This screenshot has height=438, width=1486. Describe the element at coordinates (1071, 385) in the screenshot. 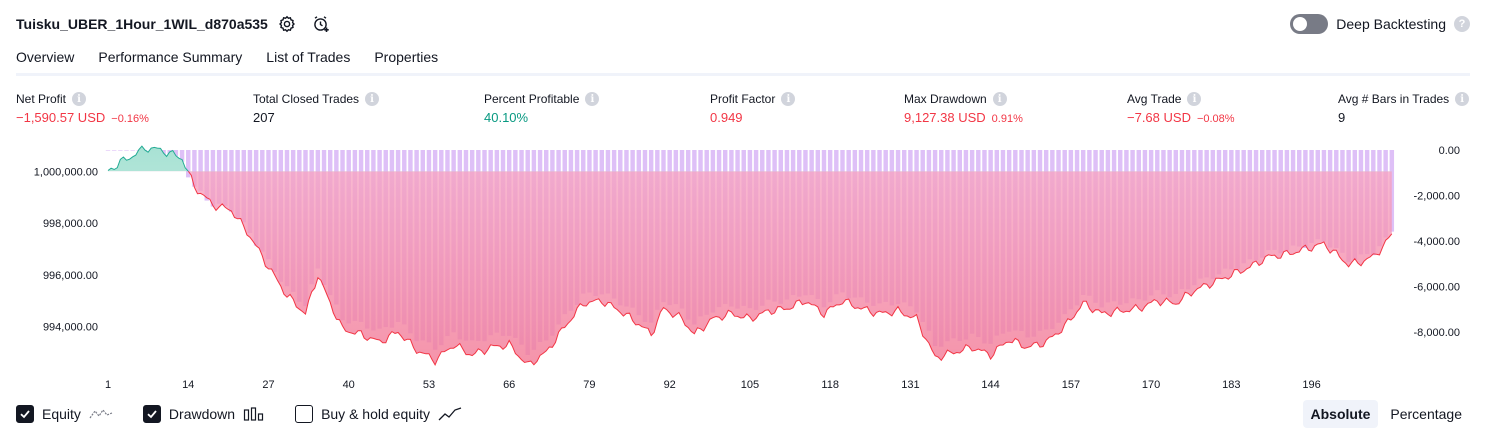

I see `x-axis-tick-label: 157` at that location.